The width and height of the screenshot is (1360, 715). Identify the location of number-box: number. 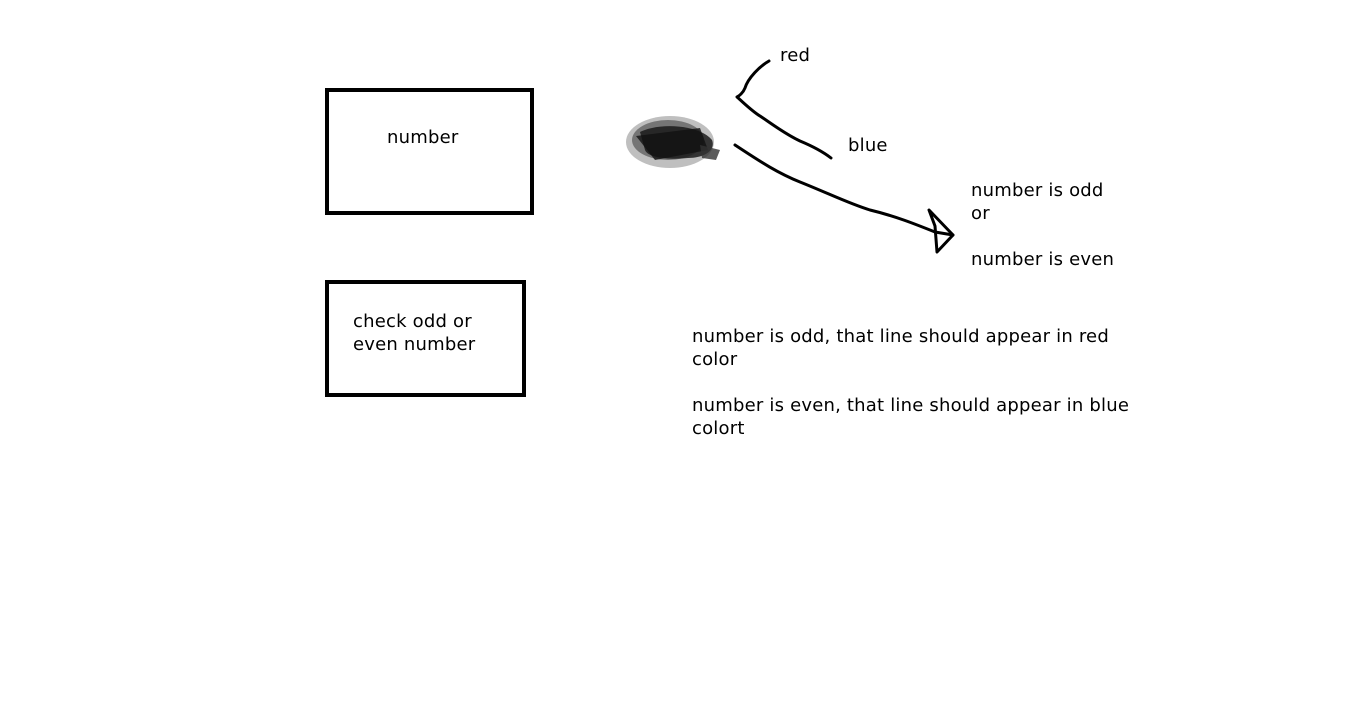
(429, 151).